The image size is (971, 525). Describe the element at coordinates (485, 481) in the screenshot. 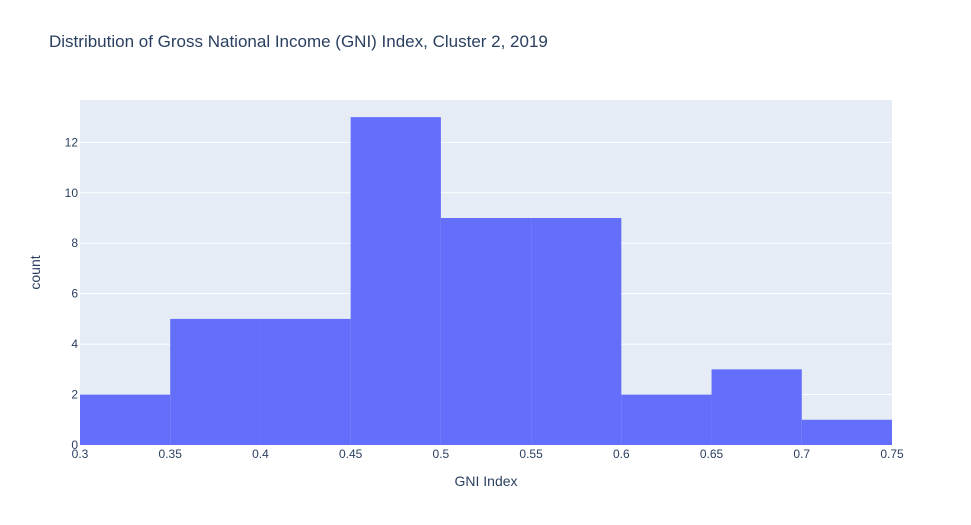

I see `x-axis-title: GNI Index` at that location.